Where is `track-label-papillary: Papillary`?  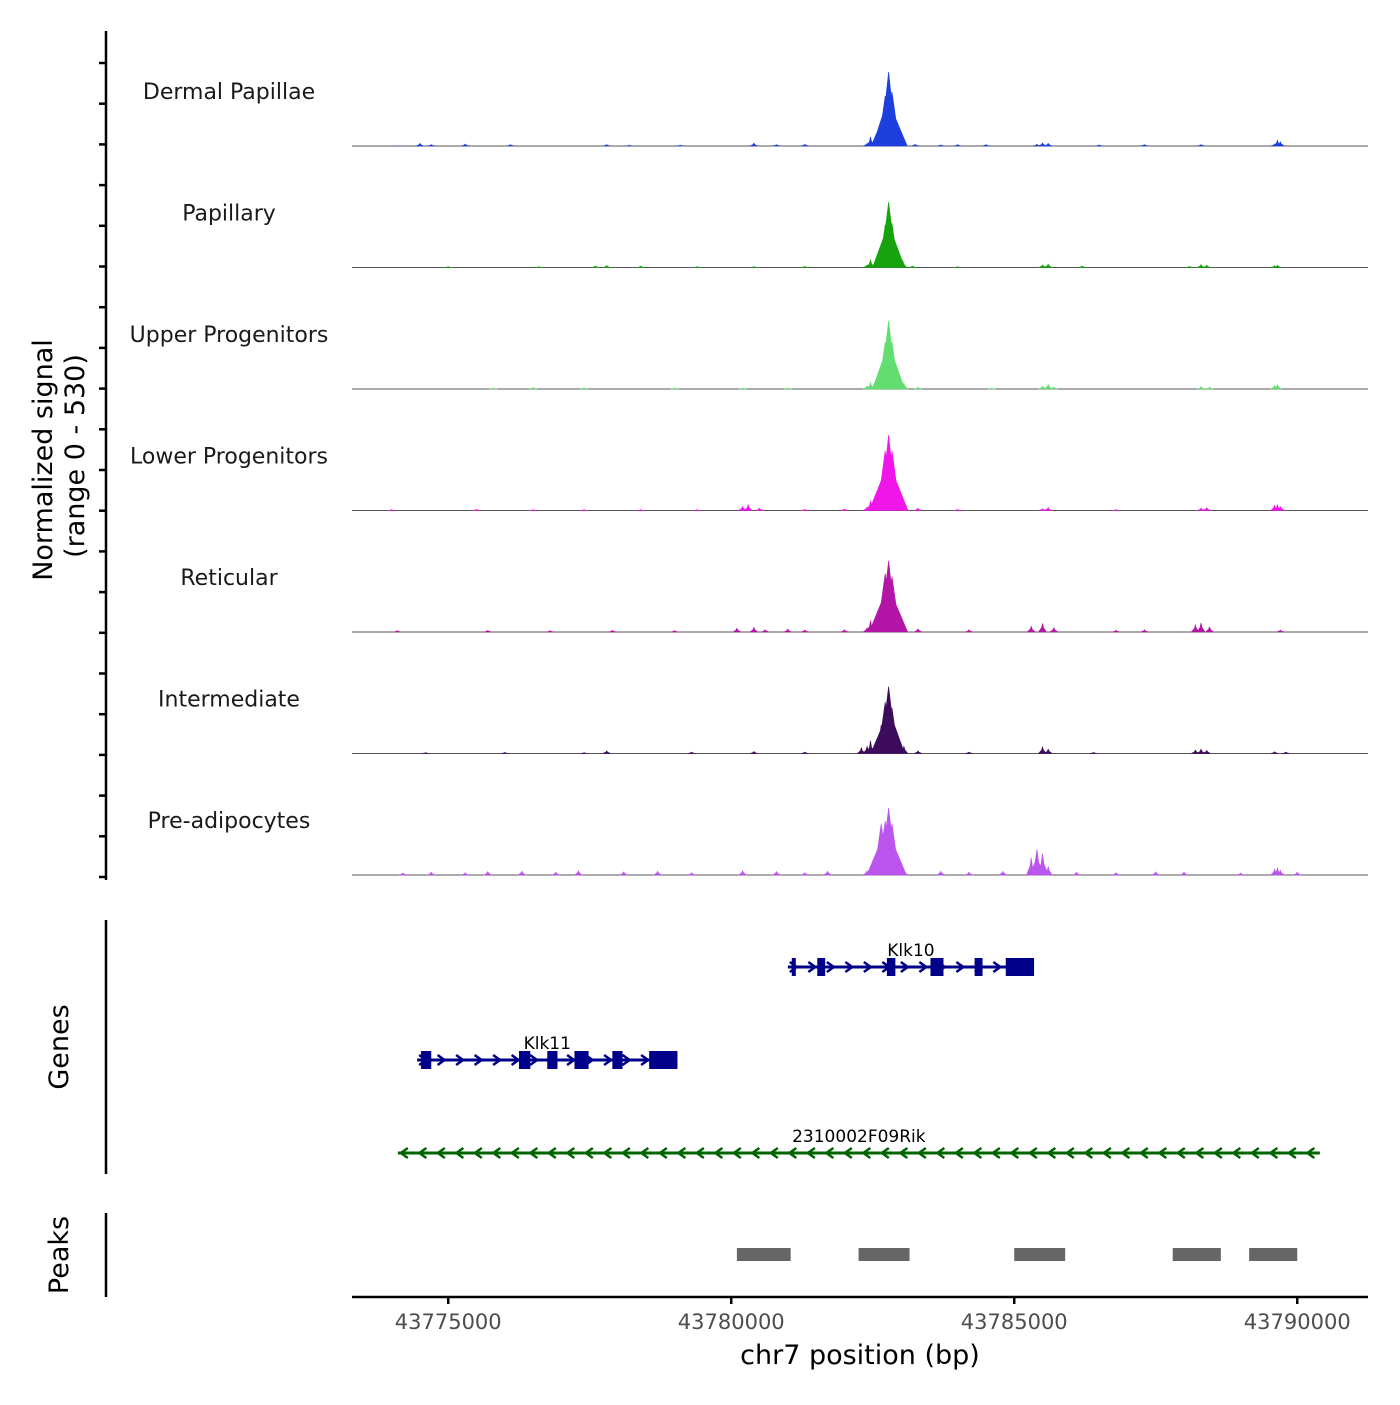
track-label-papillary: Papillary is located at coordinates (229, 214).